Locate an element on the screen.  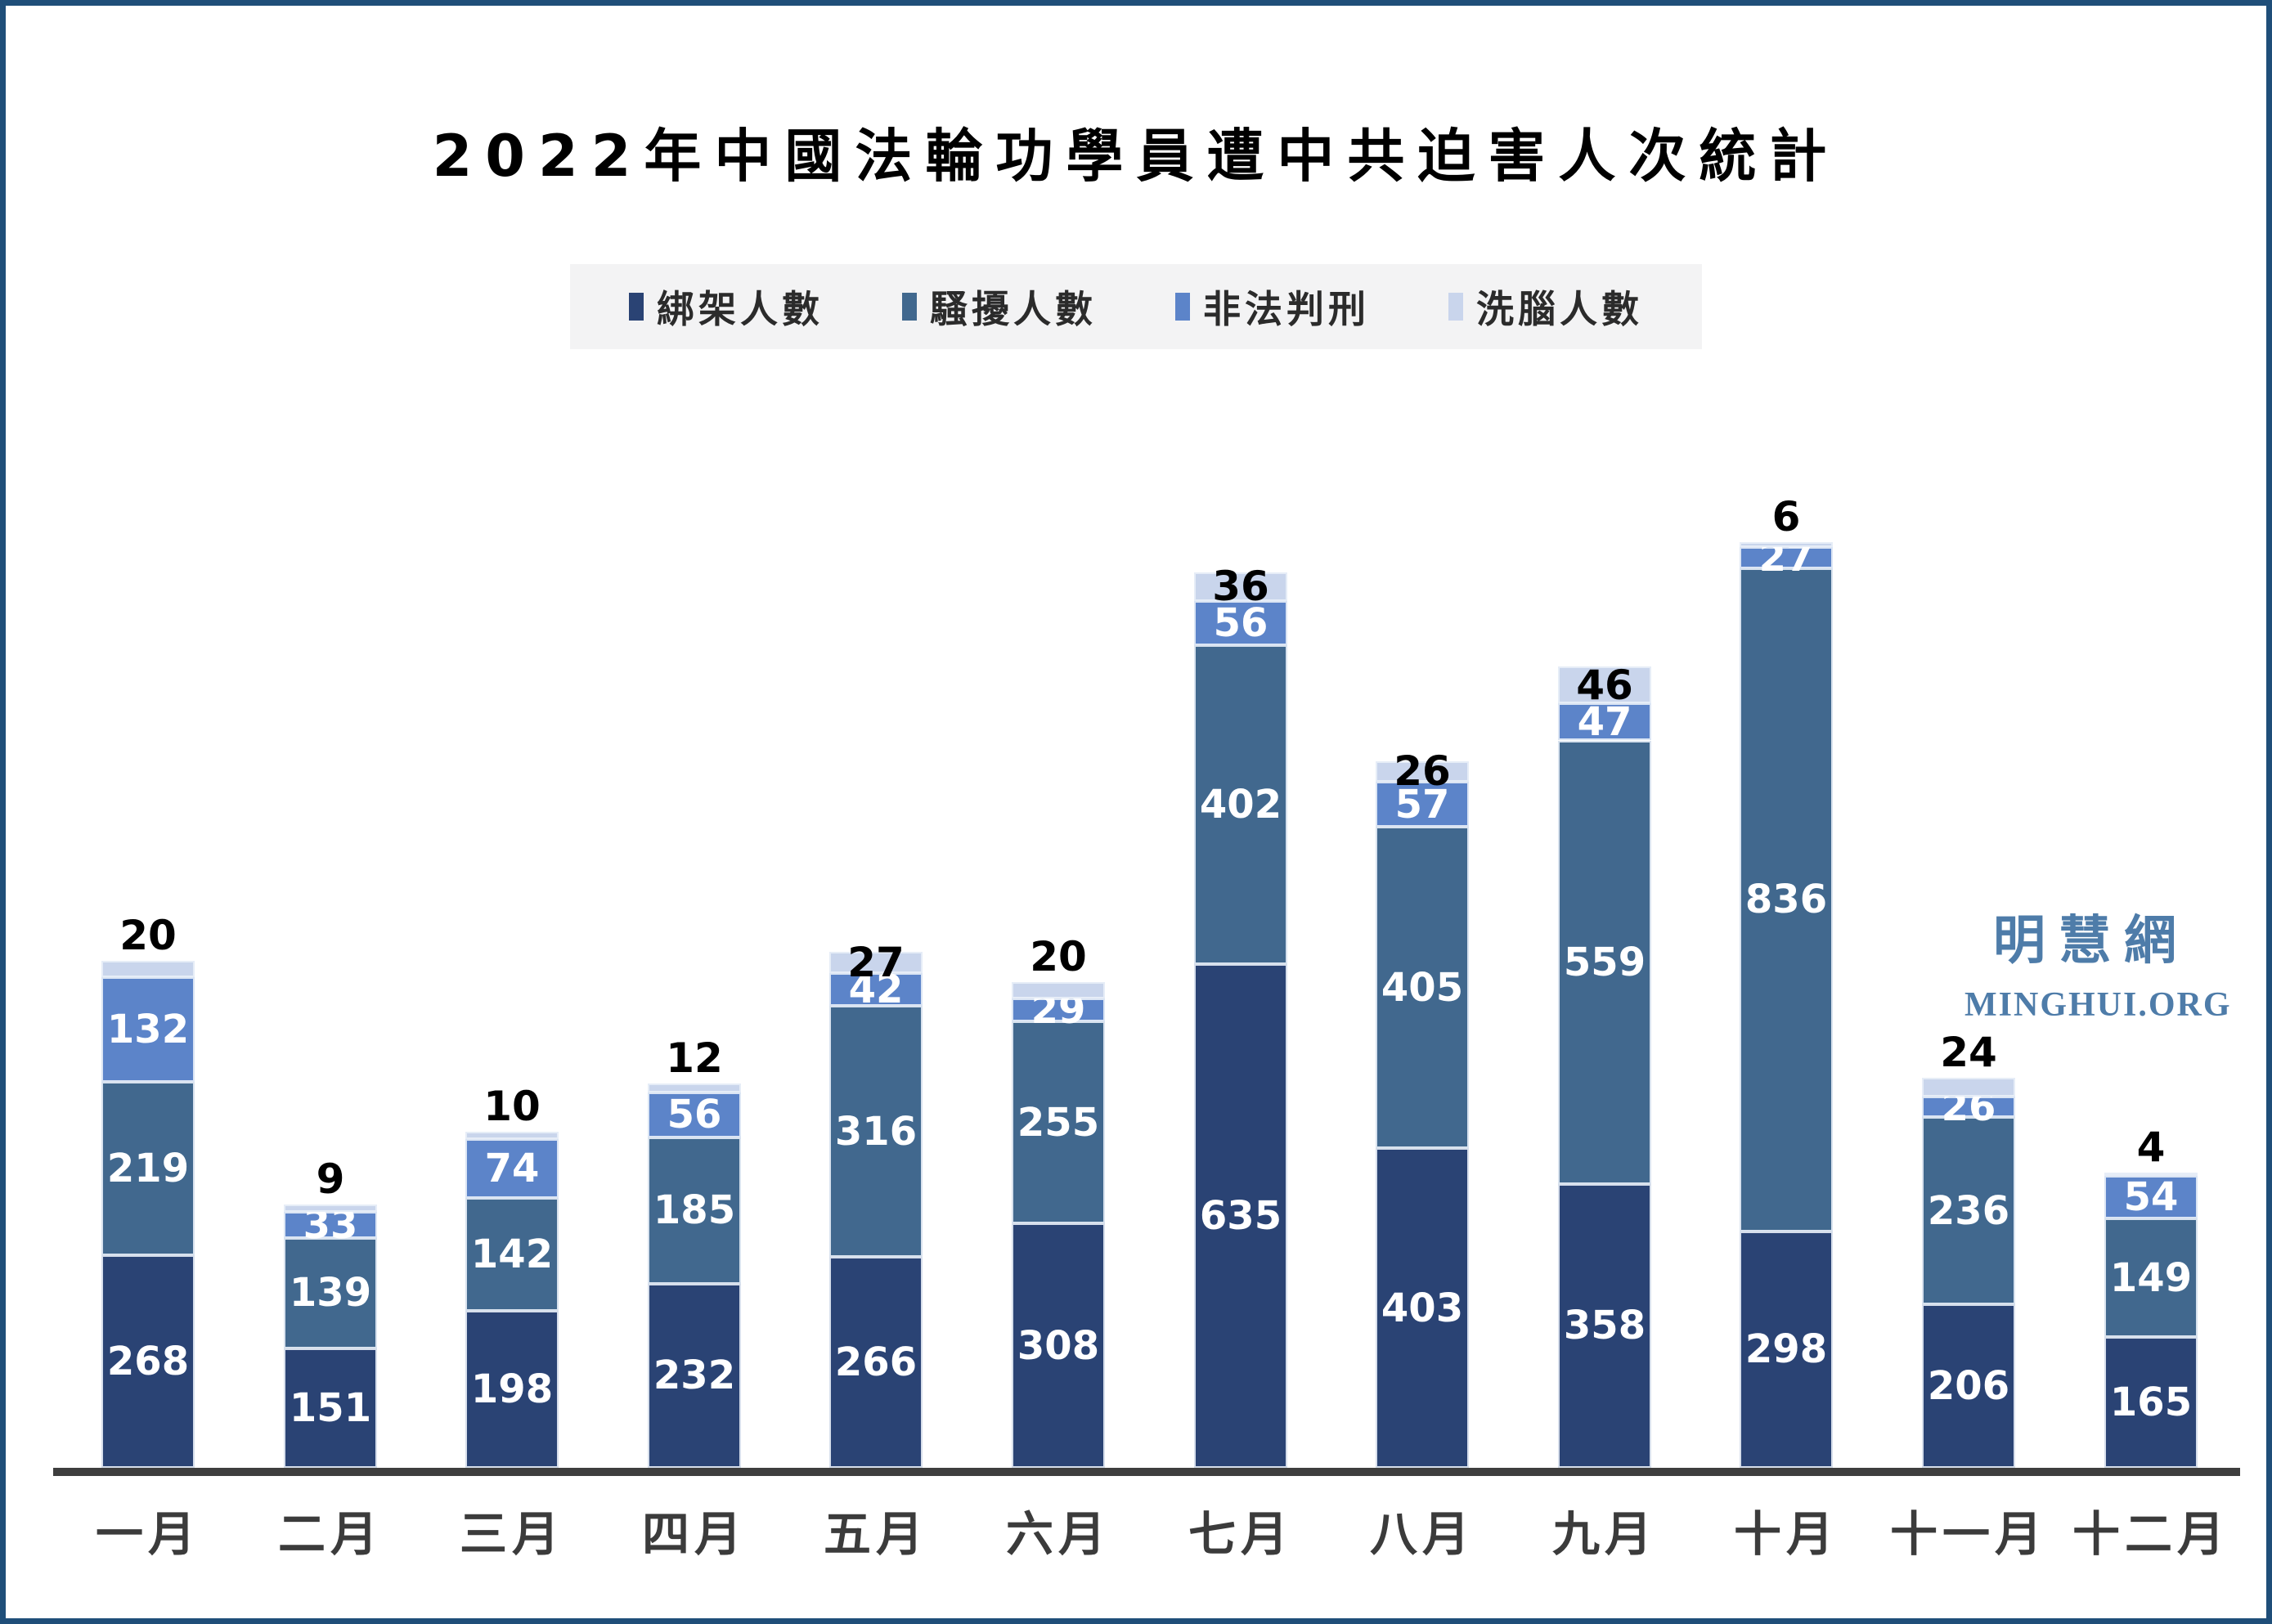
value-label-m5-s3: 42 is located at coordinates (876, 990).